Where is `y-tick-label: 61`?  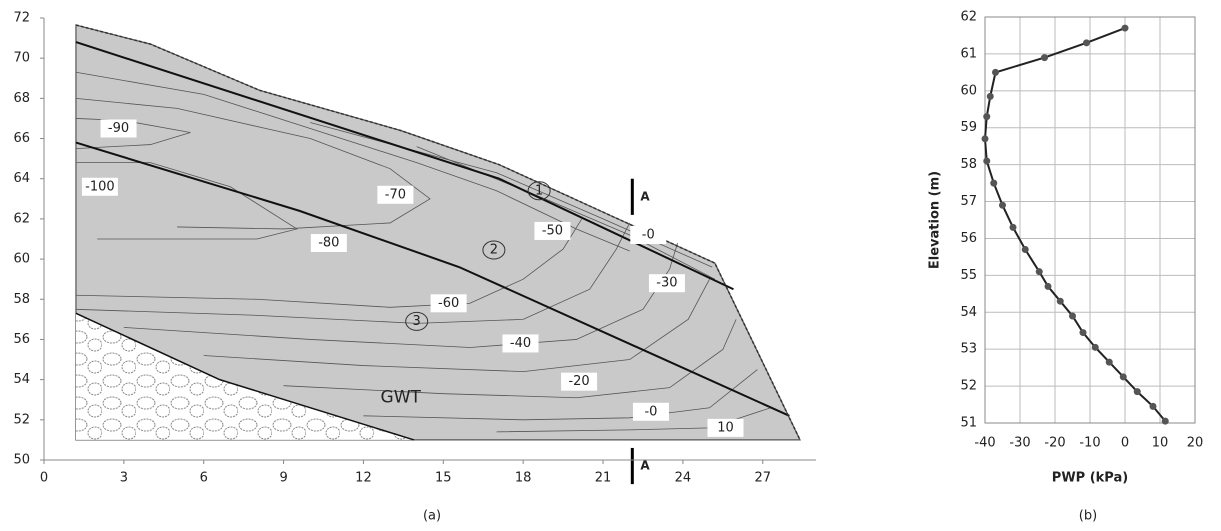 y-tick-label: 61 is located at coordinates (968, 53).